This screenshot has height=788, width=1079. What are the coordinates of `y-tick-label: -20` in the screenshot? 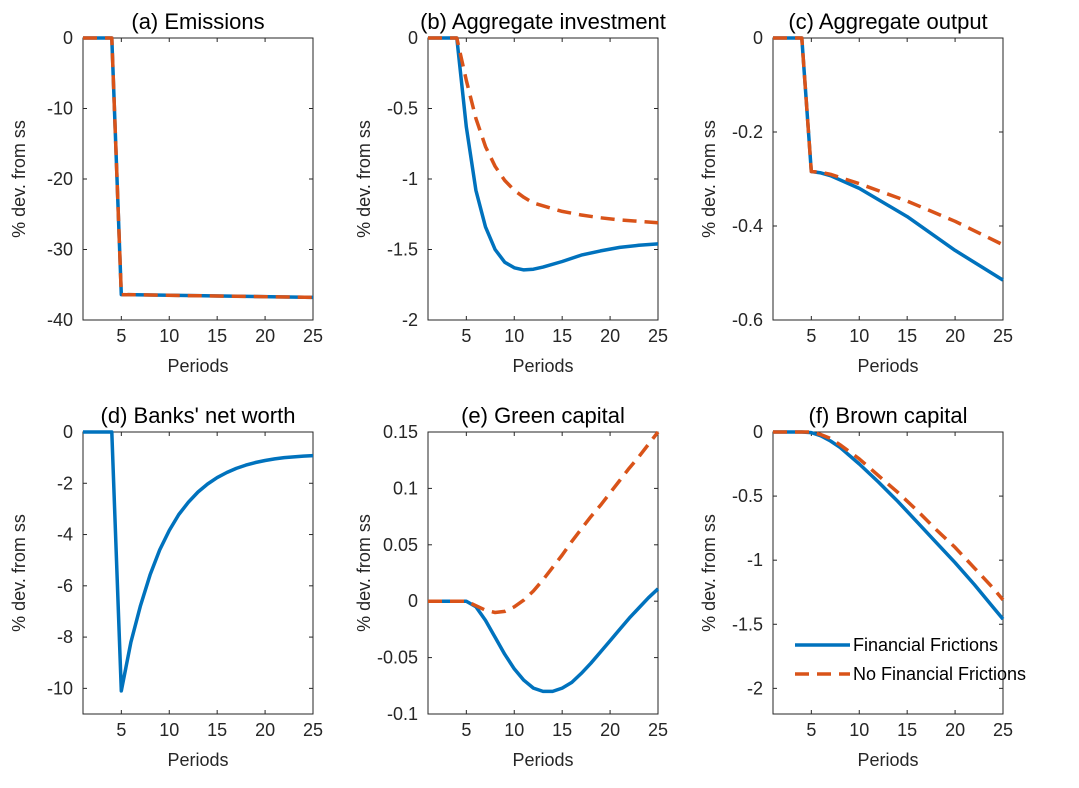 It's located at (60, 179).